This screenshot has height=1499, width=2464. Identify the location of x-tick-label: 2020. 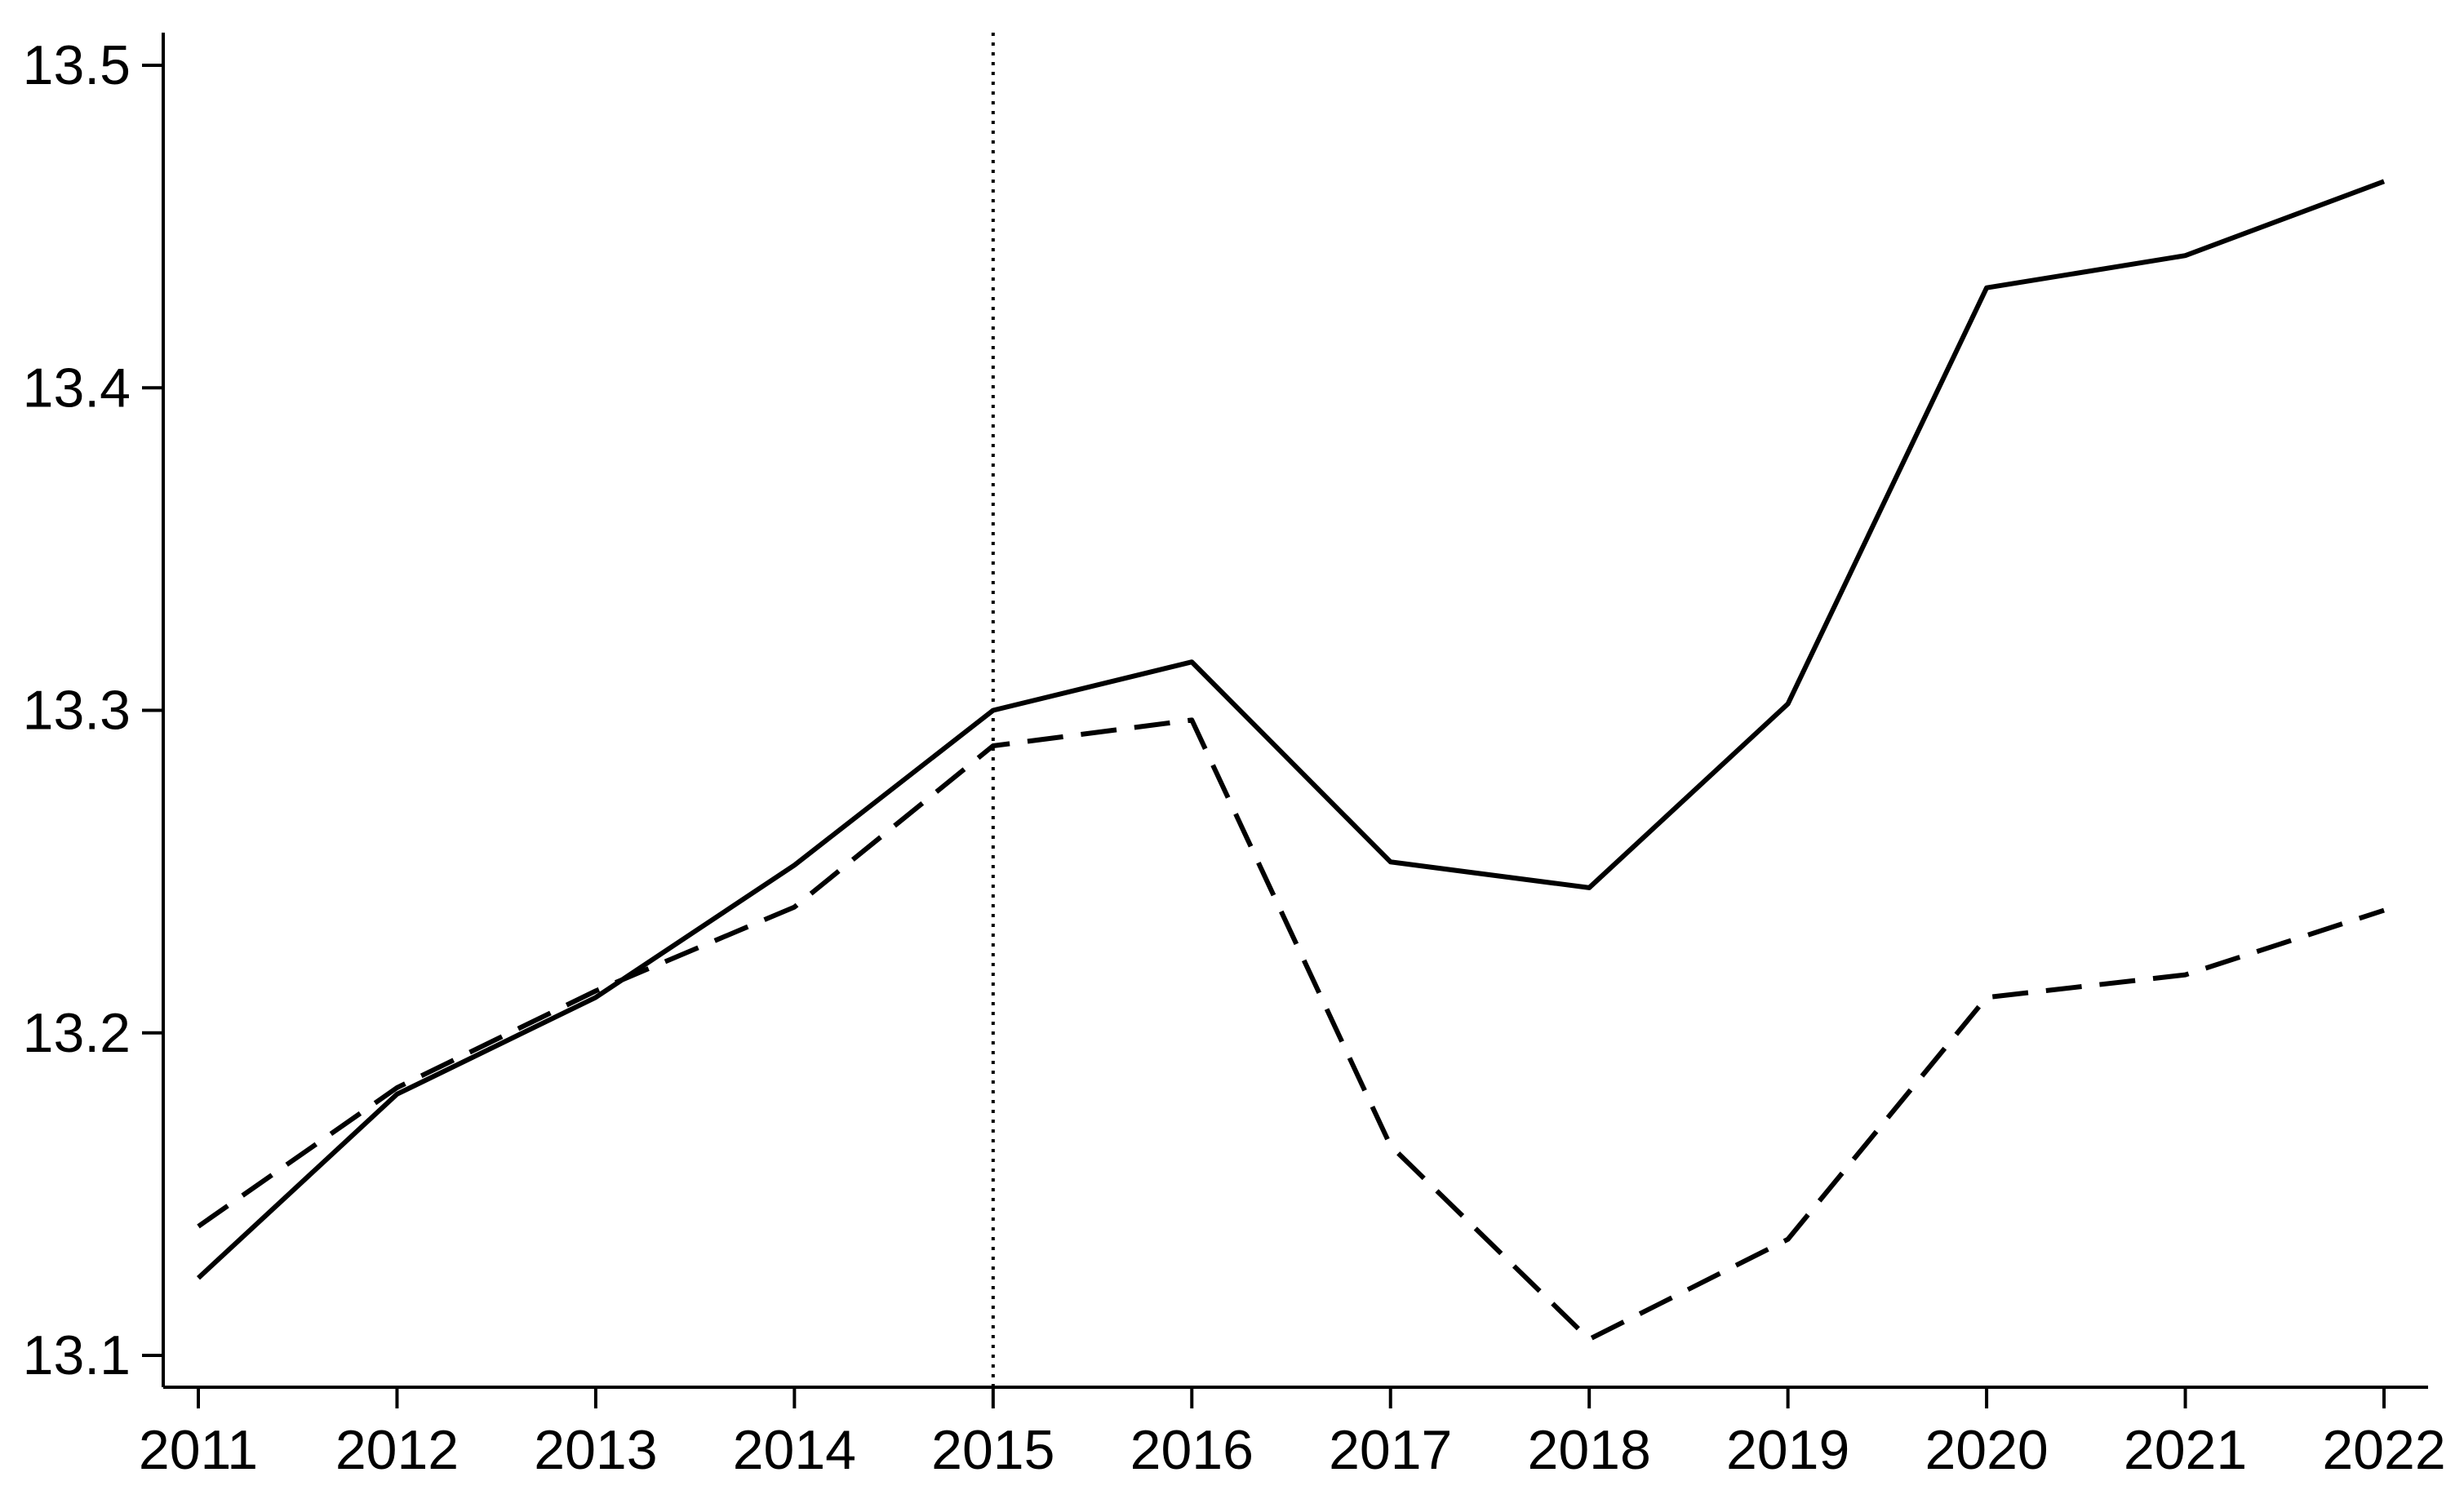
(1987, 1450).